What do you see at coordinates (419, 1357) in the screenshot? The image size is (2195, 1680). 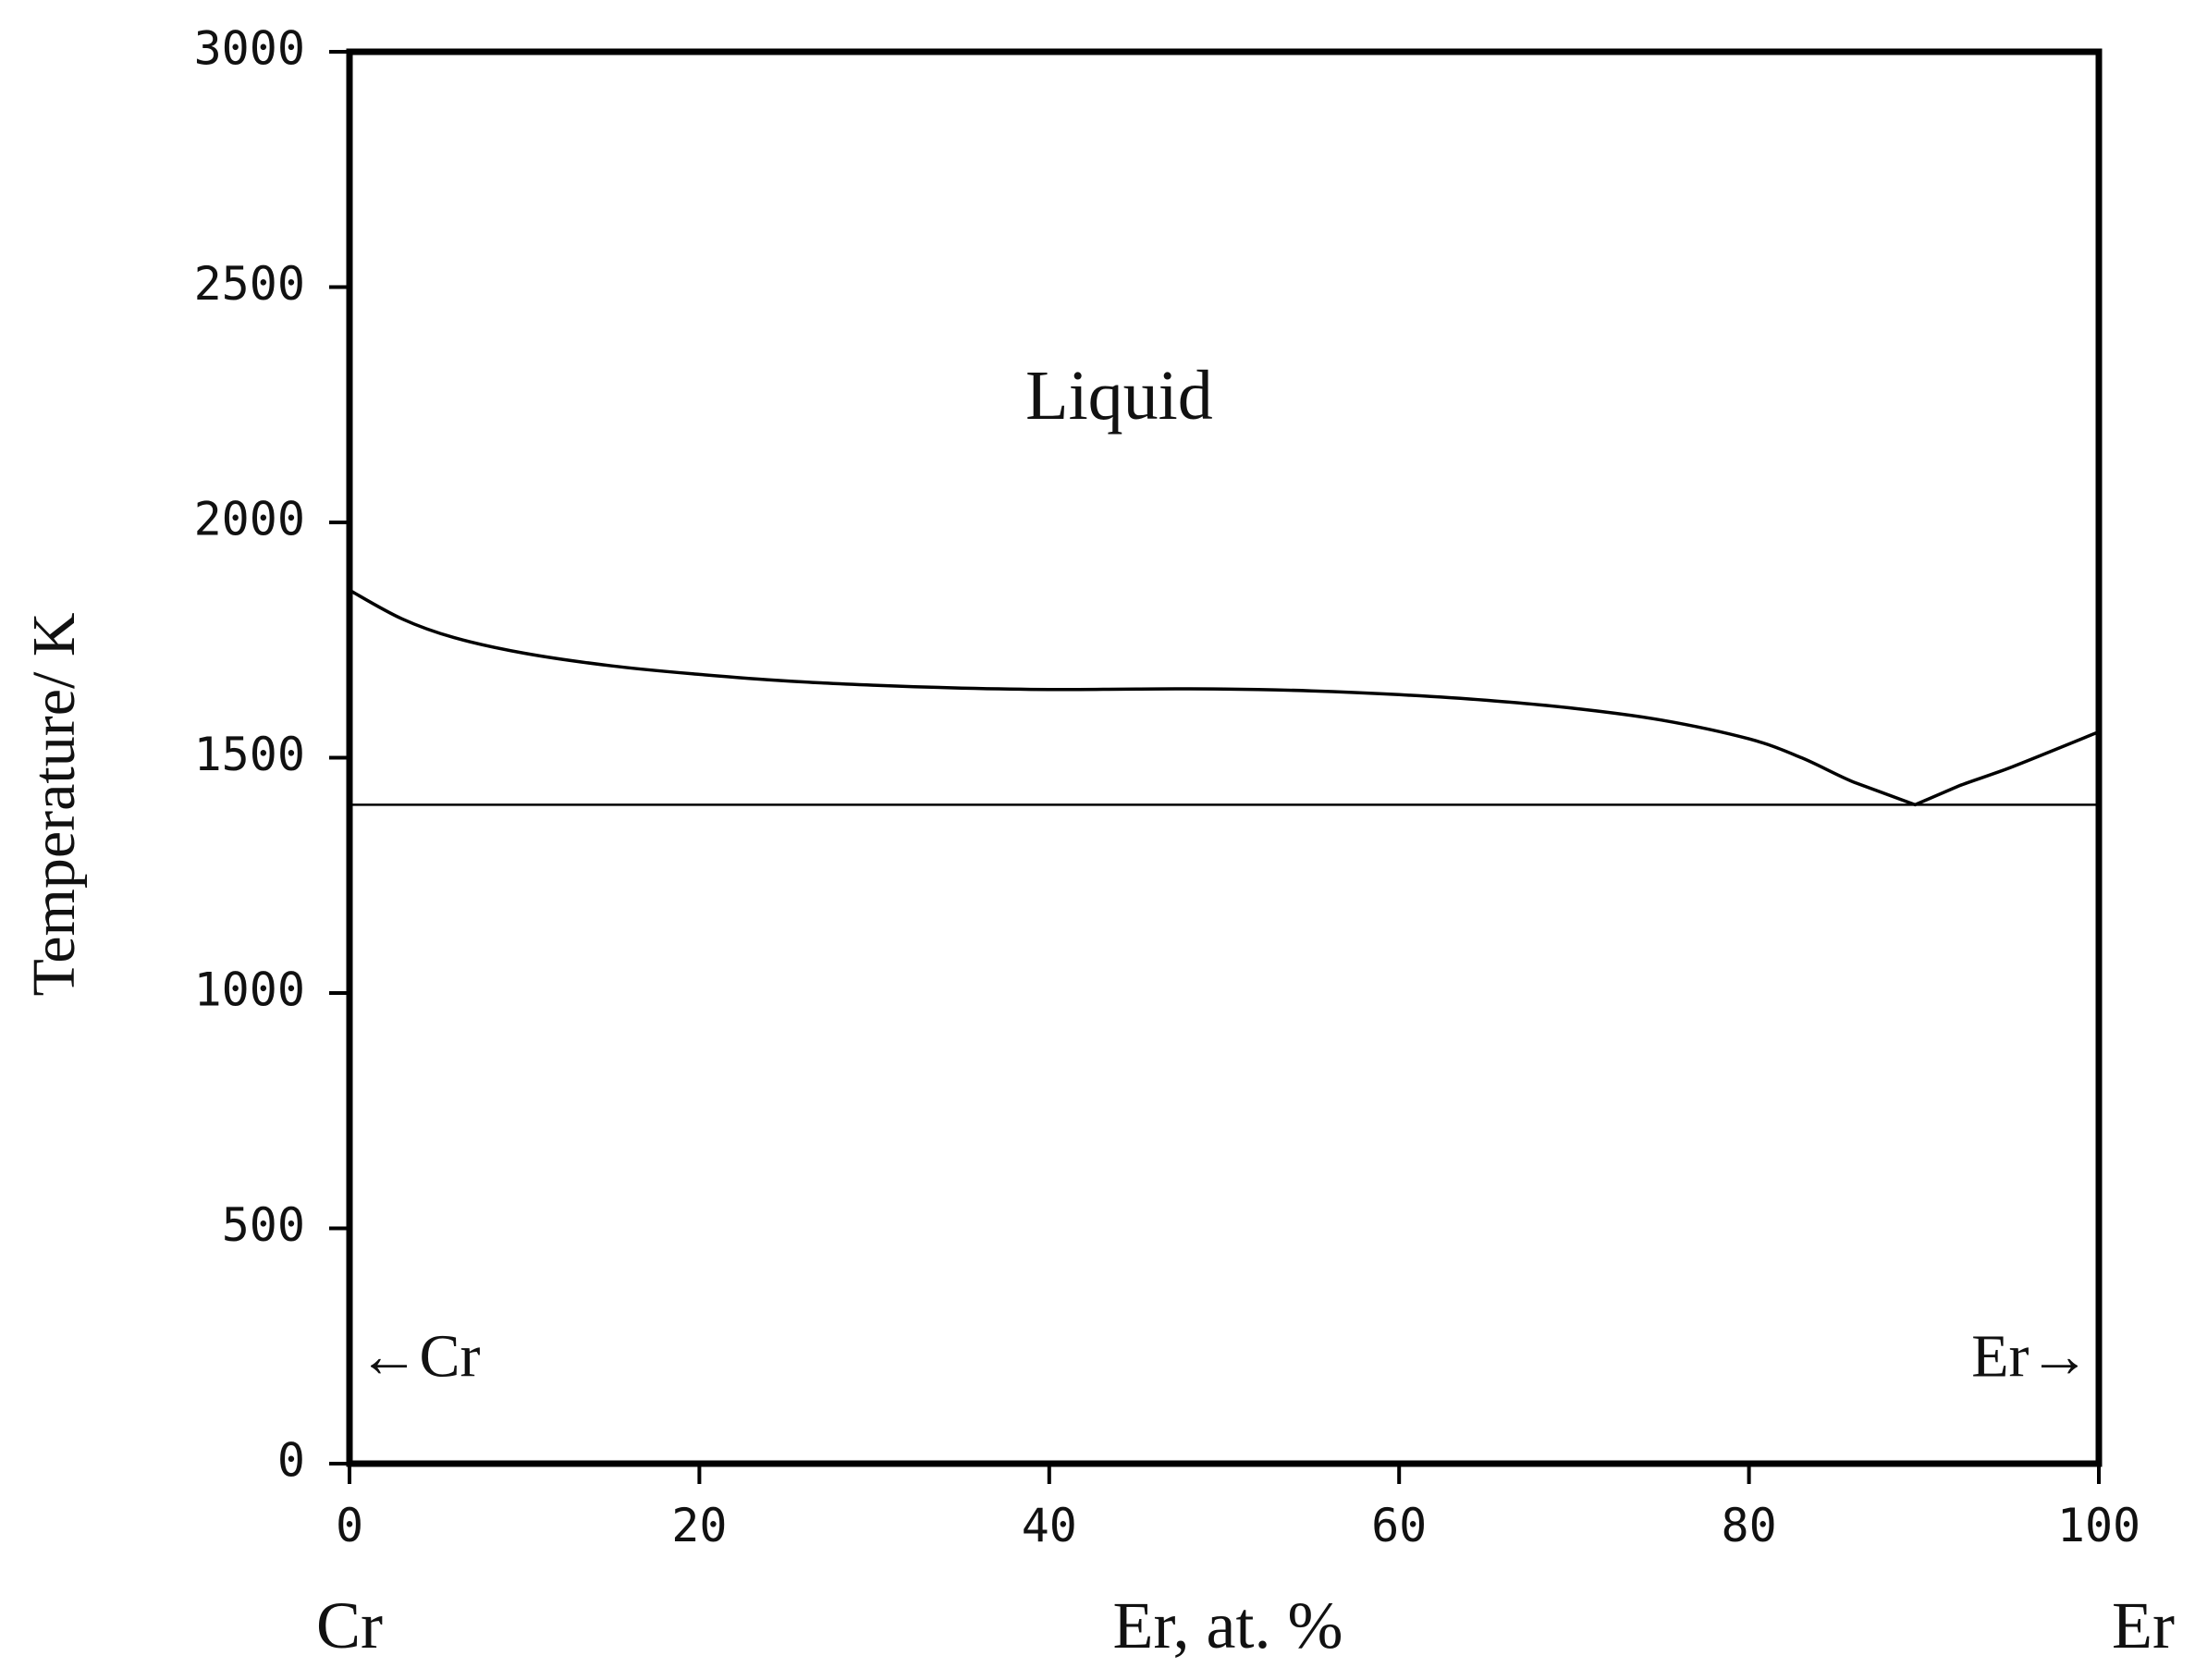 I see `cr-arrow-label: ←Cr` at bounding box center [419, 1357].